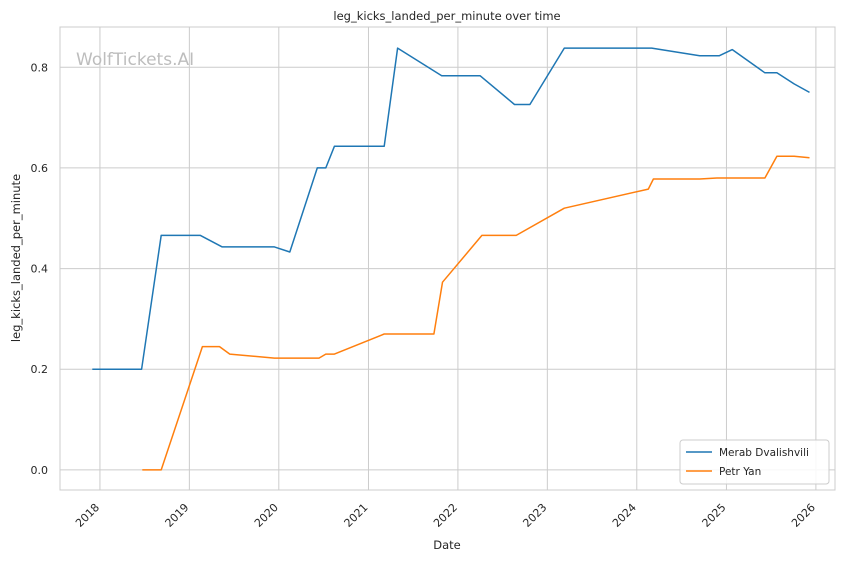 The width and height of the screenshot is (844, 561). I want to click on legend-box, so click(754, 462).